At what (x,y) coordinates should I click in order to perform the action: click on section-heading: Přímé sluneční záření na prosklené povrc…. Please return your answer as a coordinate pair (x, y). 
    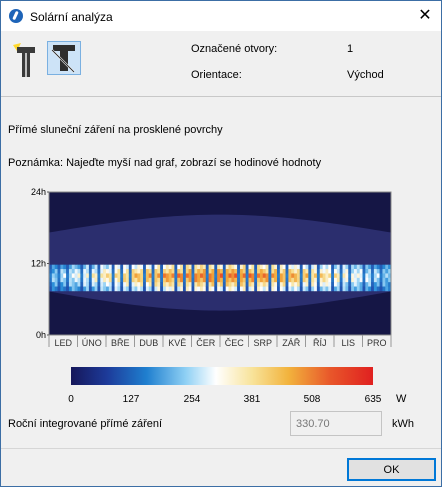
    Looking at the image, I should click on (115, 130).